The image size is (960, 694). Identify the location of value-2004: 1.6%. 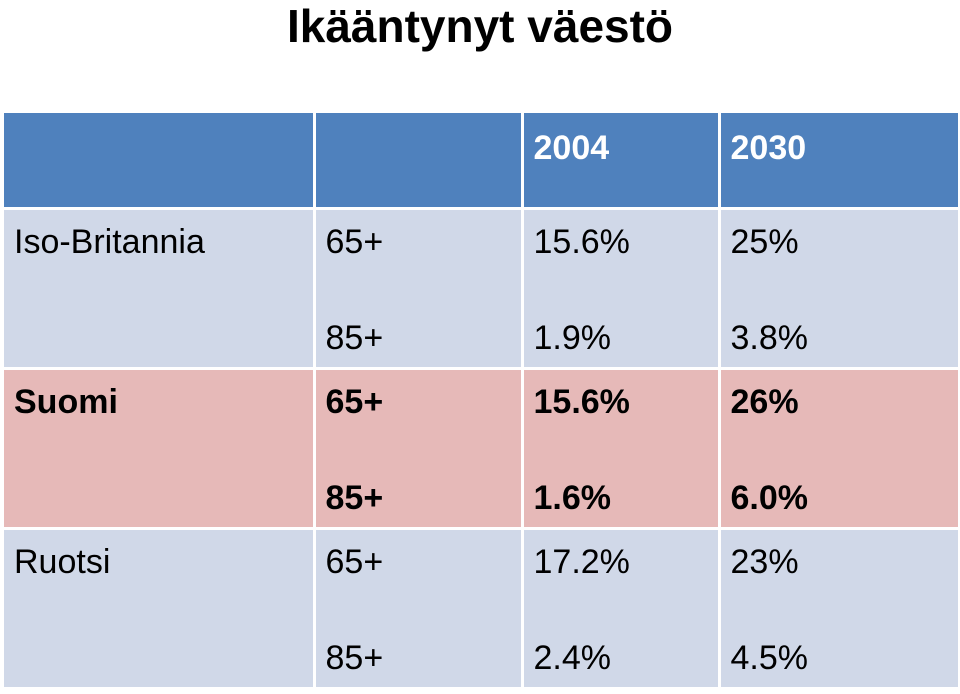
(572, 498).